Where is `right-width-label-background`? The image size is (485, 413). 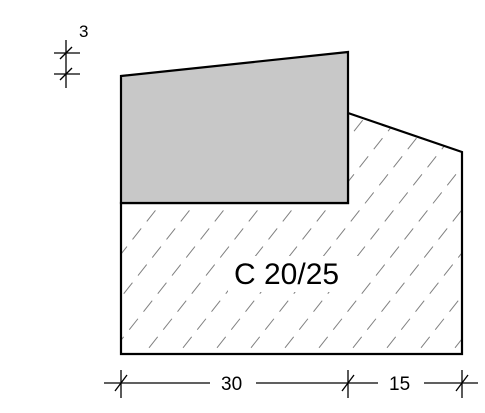 right-width-label-background is located at coordinates (401, 383).